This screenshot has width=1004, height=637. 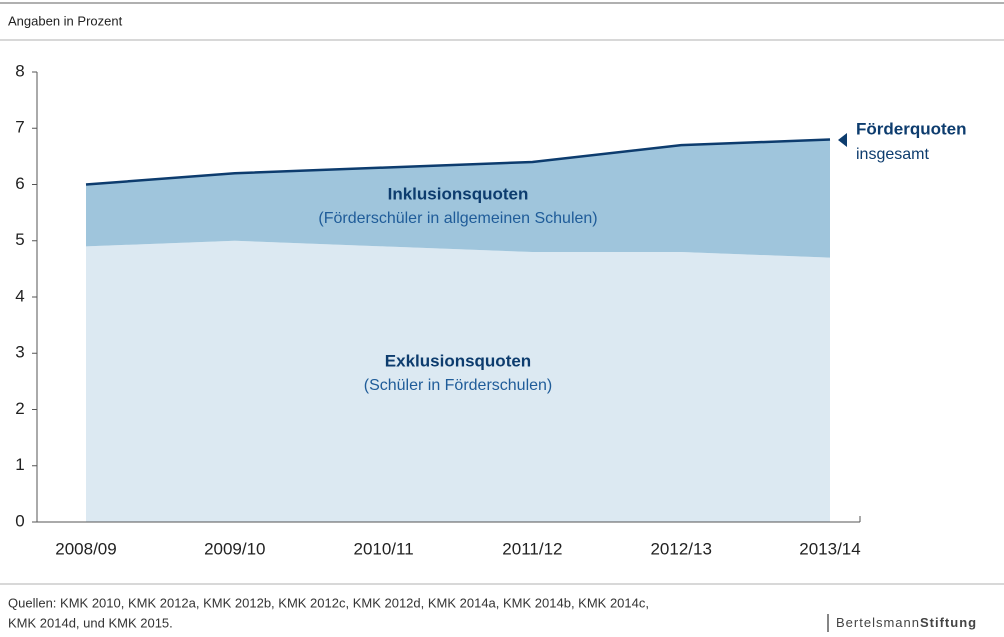 What do you see at coordinates (892, 154) in the screenshot?
I see `total-label: insgesamt` at bounding box center [892, 154].